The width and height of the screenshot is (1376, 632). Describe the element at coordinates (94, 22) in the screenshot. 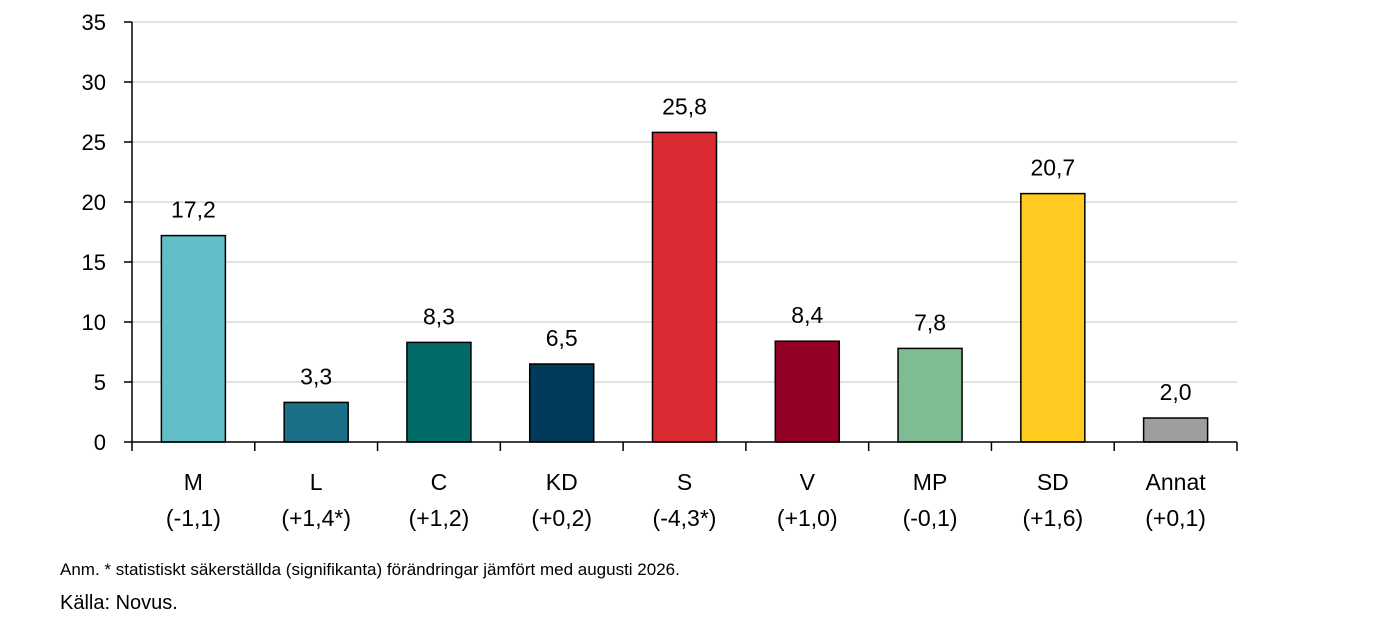

I see `y-tick-label: 35` at that location.